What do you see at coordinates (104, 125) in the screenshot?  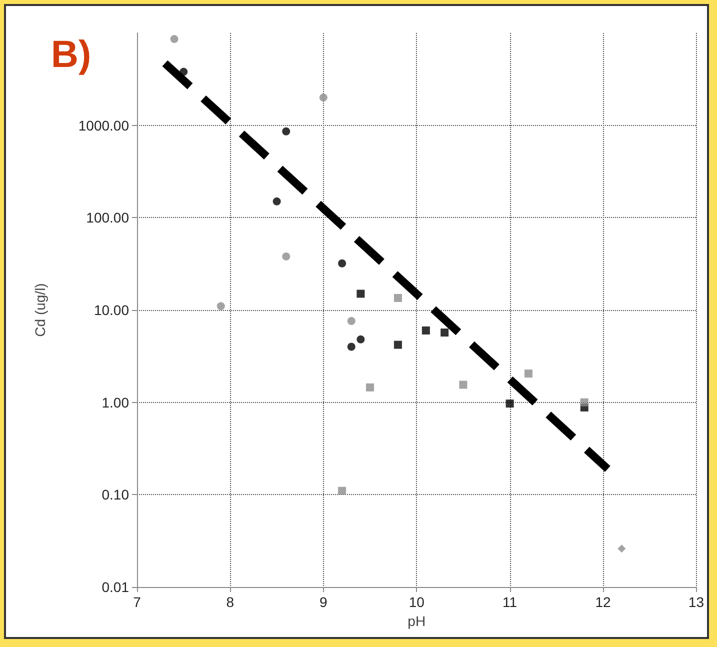 I see `y-tick-label: 1000.00` at bounding box center [104, 125].